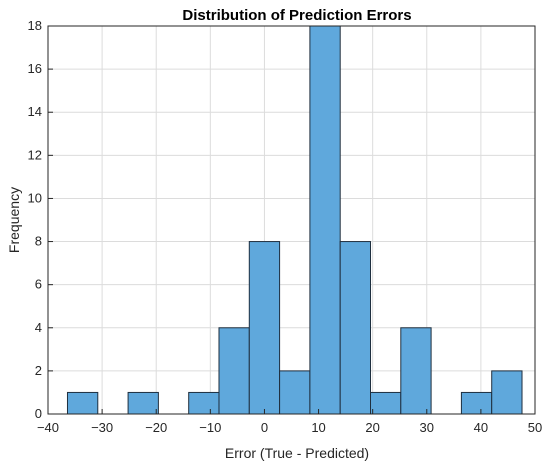 This screenshot has height=466, width=550. What do you see at coordinates (102, 427) in the screenshot?
I see `x-tick-label: −30` at bounding box center [102, 427].